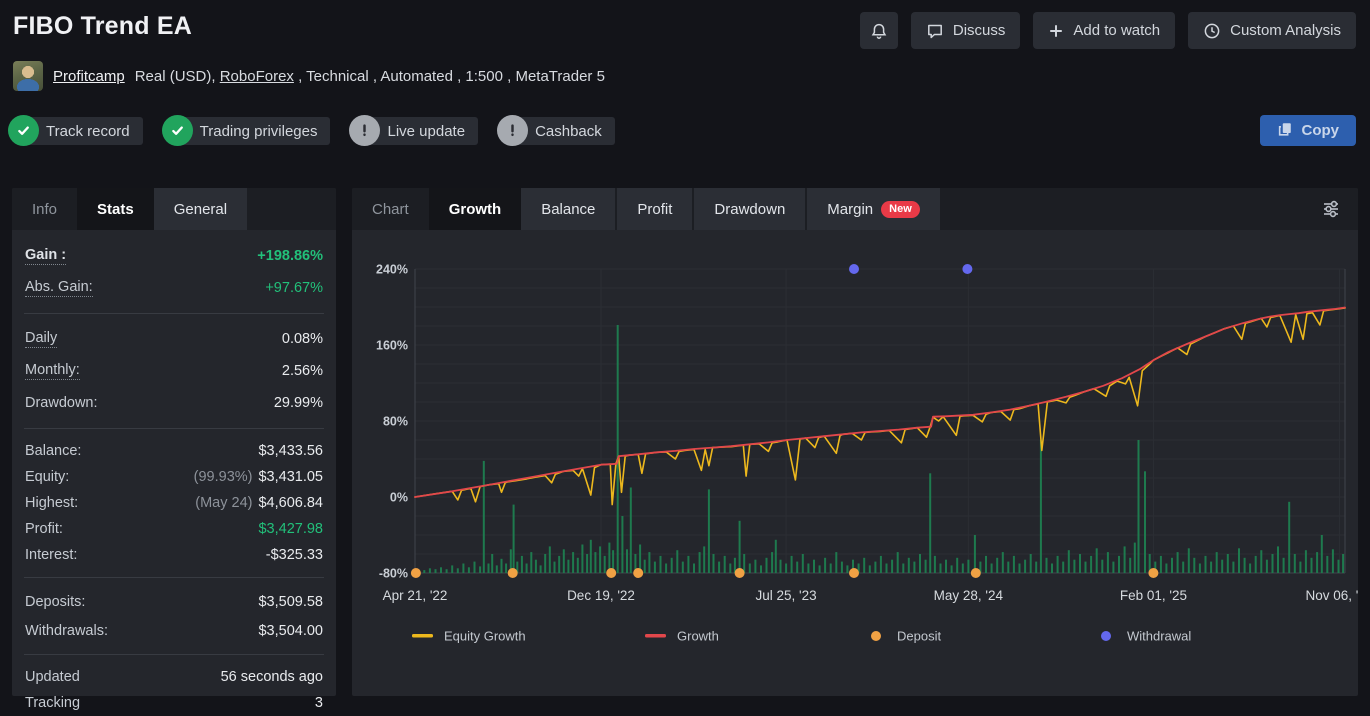 This screenshot has width=1370, height=716. I want to click on stat-value-text: 2.56%, so click(302, 371).